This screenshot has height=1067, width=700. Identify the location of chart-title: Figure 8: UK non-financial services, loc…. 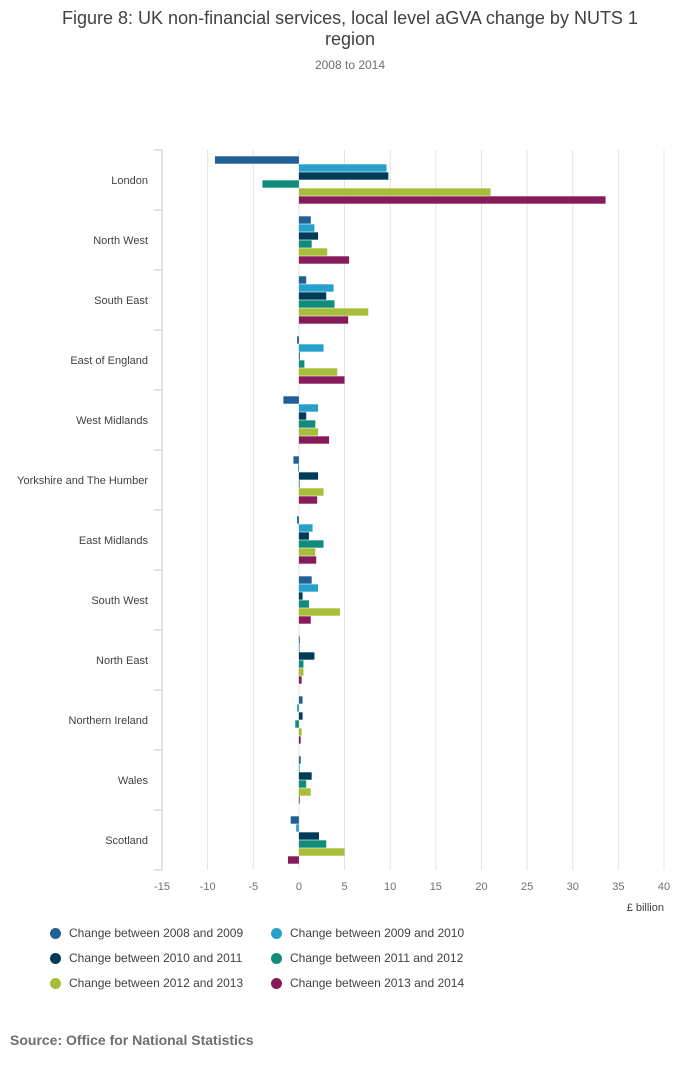
(350, 28).